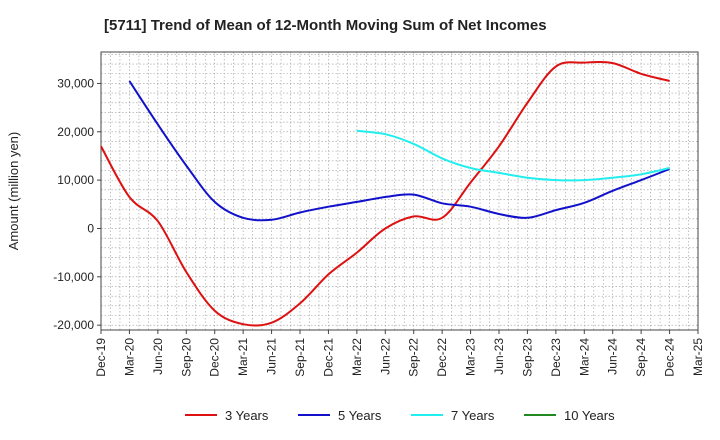 This screenshot has height=440, width=720. Describe the element at coordinates (75, 83) in the screenshot. I see `y-tick-label: 30,000` at that location.